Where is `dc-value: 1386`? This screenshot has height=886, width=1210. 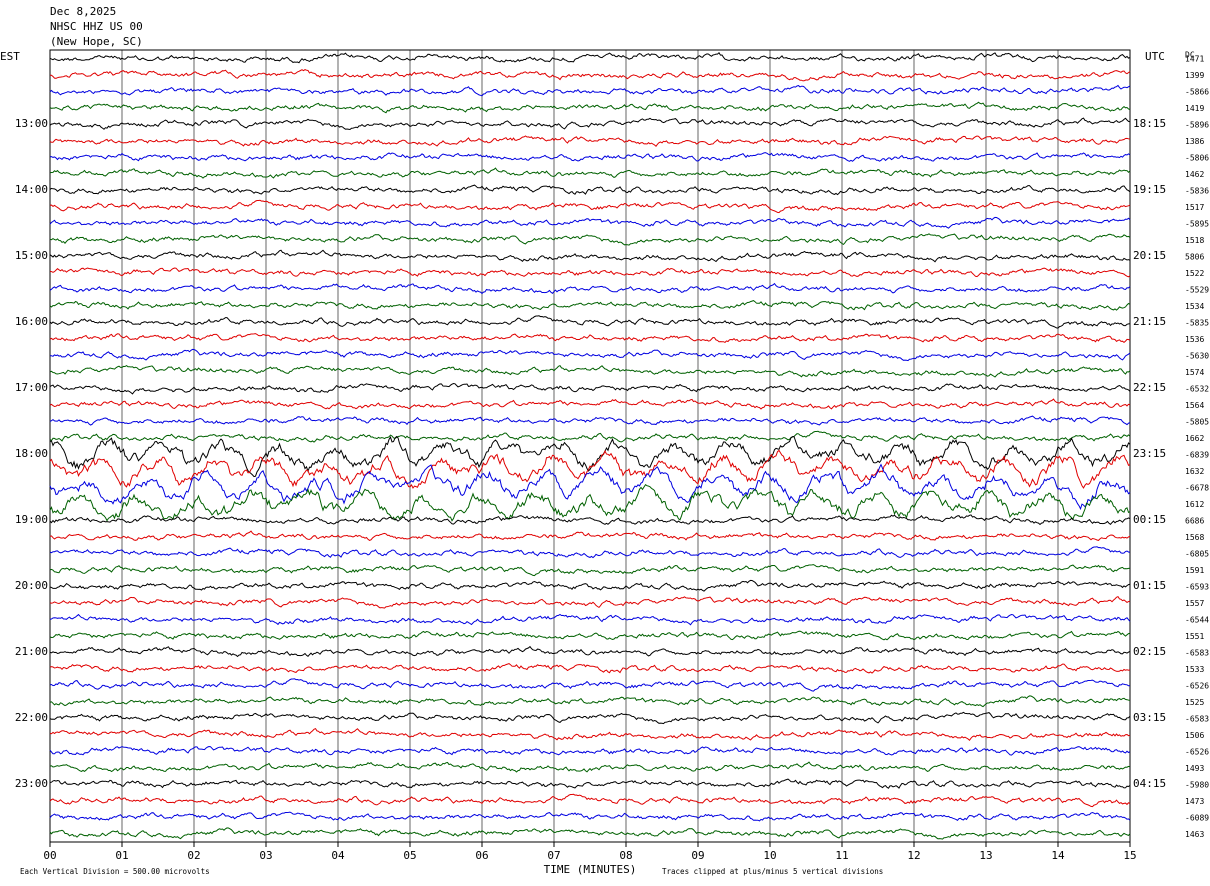 dc-value: 1386 is located at coordinates (1194, 141).